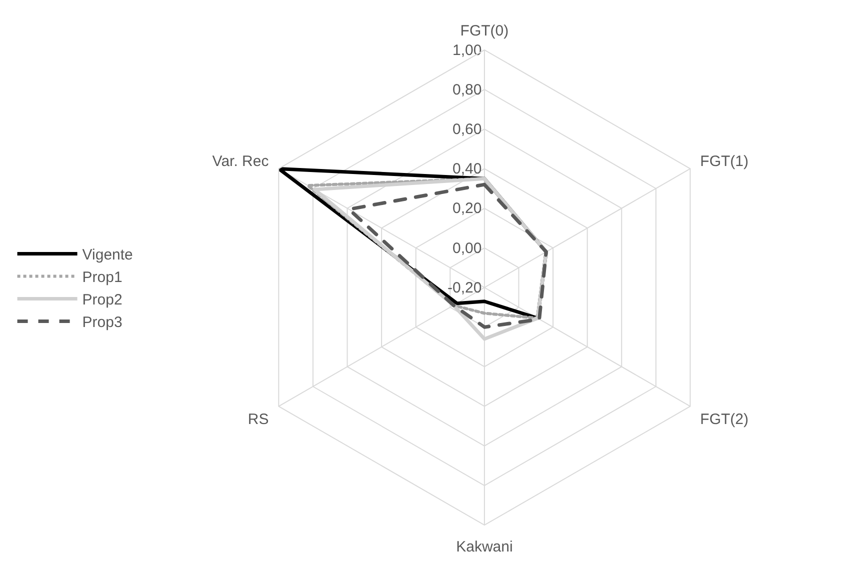  I want to click on y-tick-label: 0,80, so click(467, 89).